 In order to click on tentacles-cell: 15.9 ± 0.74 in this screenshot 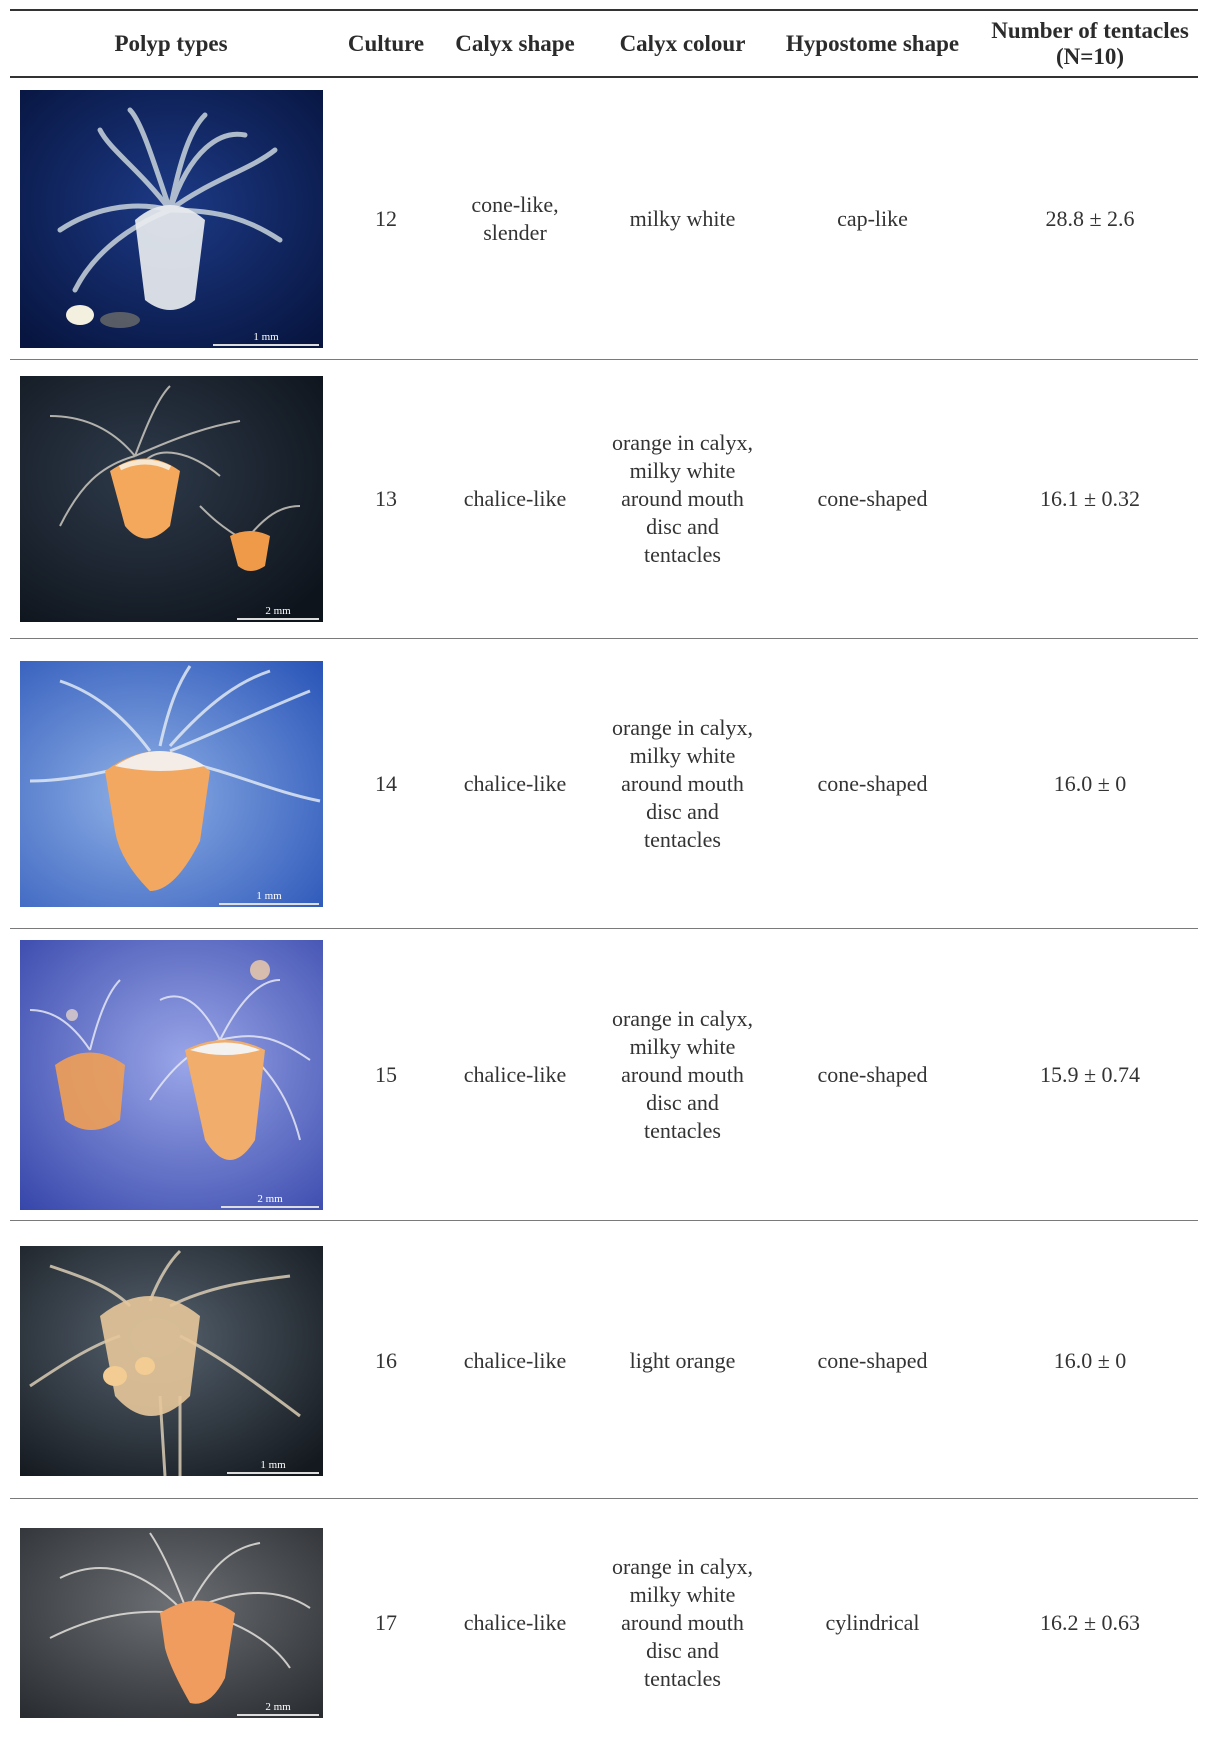, I will do `click(1090, 1074)`.